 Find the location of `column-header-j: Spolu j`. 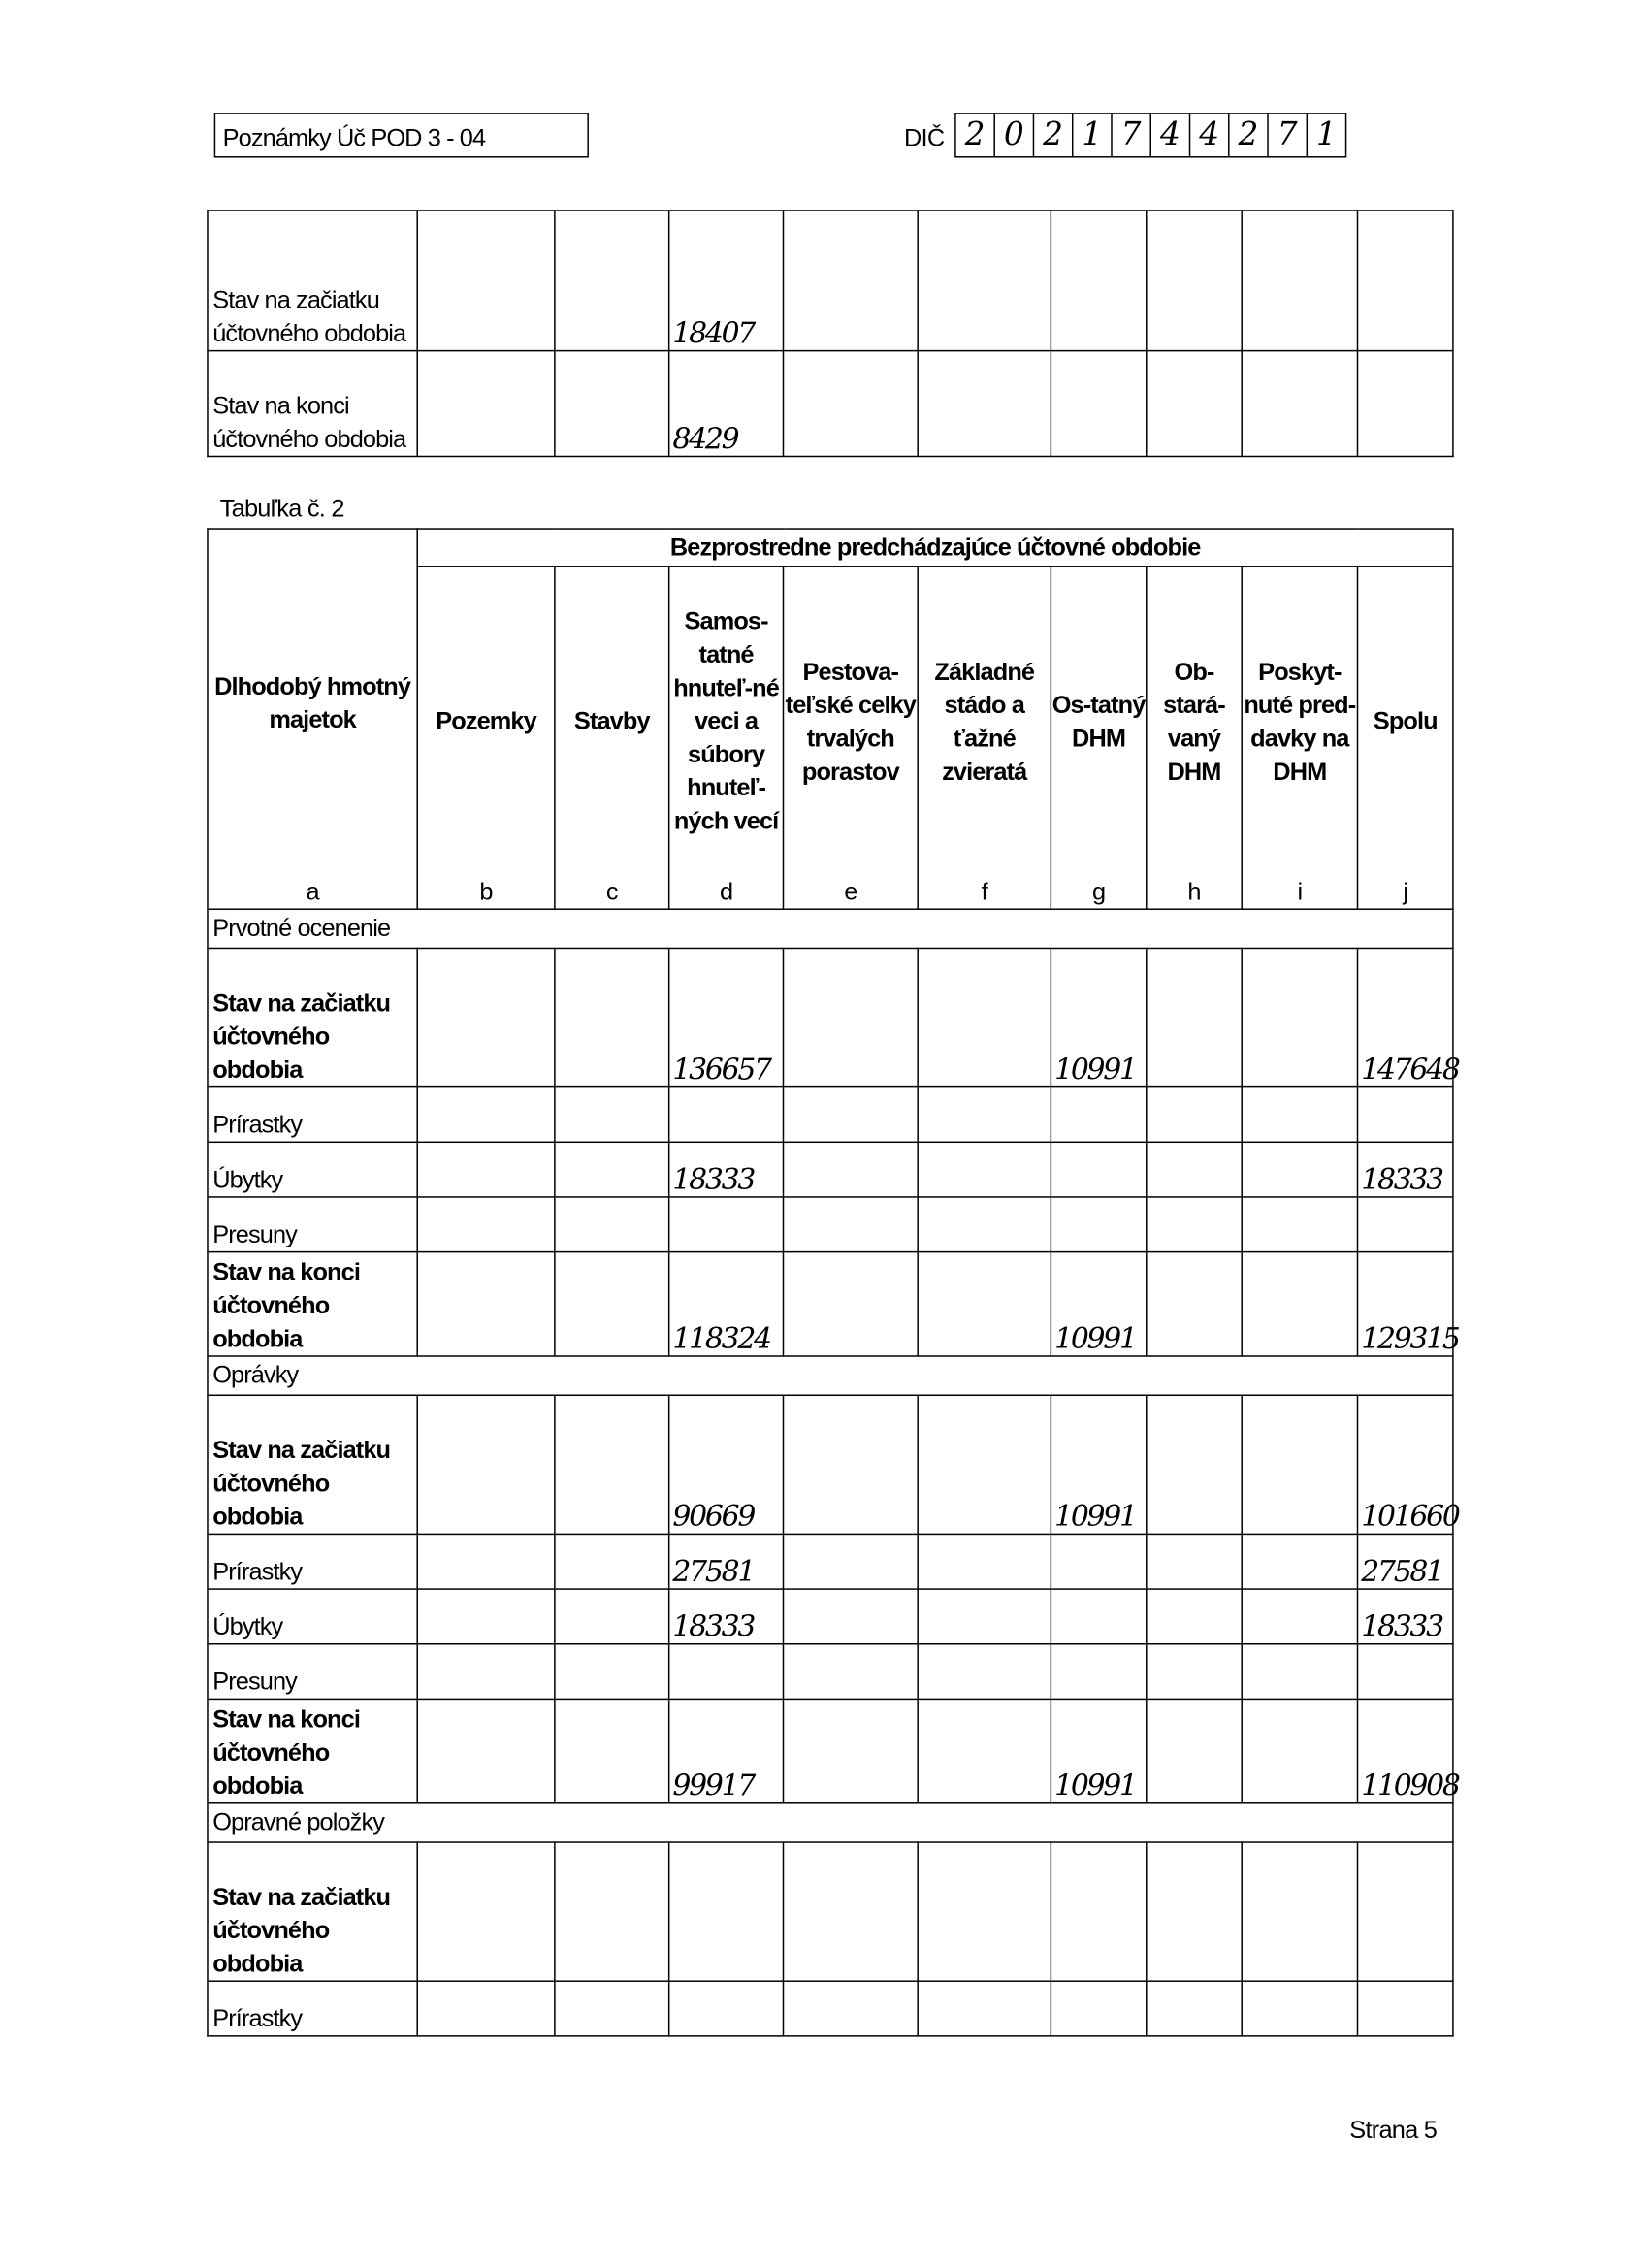

column-header-j: Spolu j is located at coordinates (1405, 738).